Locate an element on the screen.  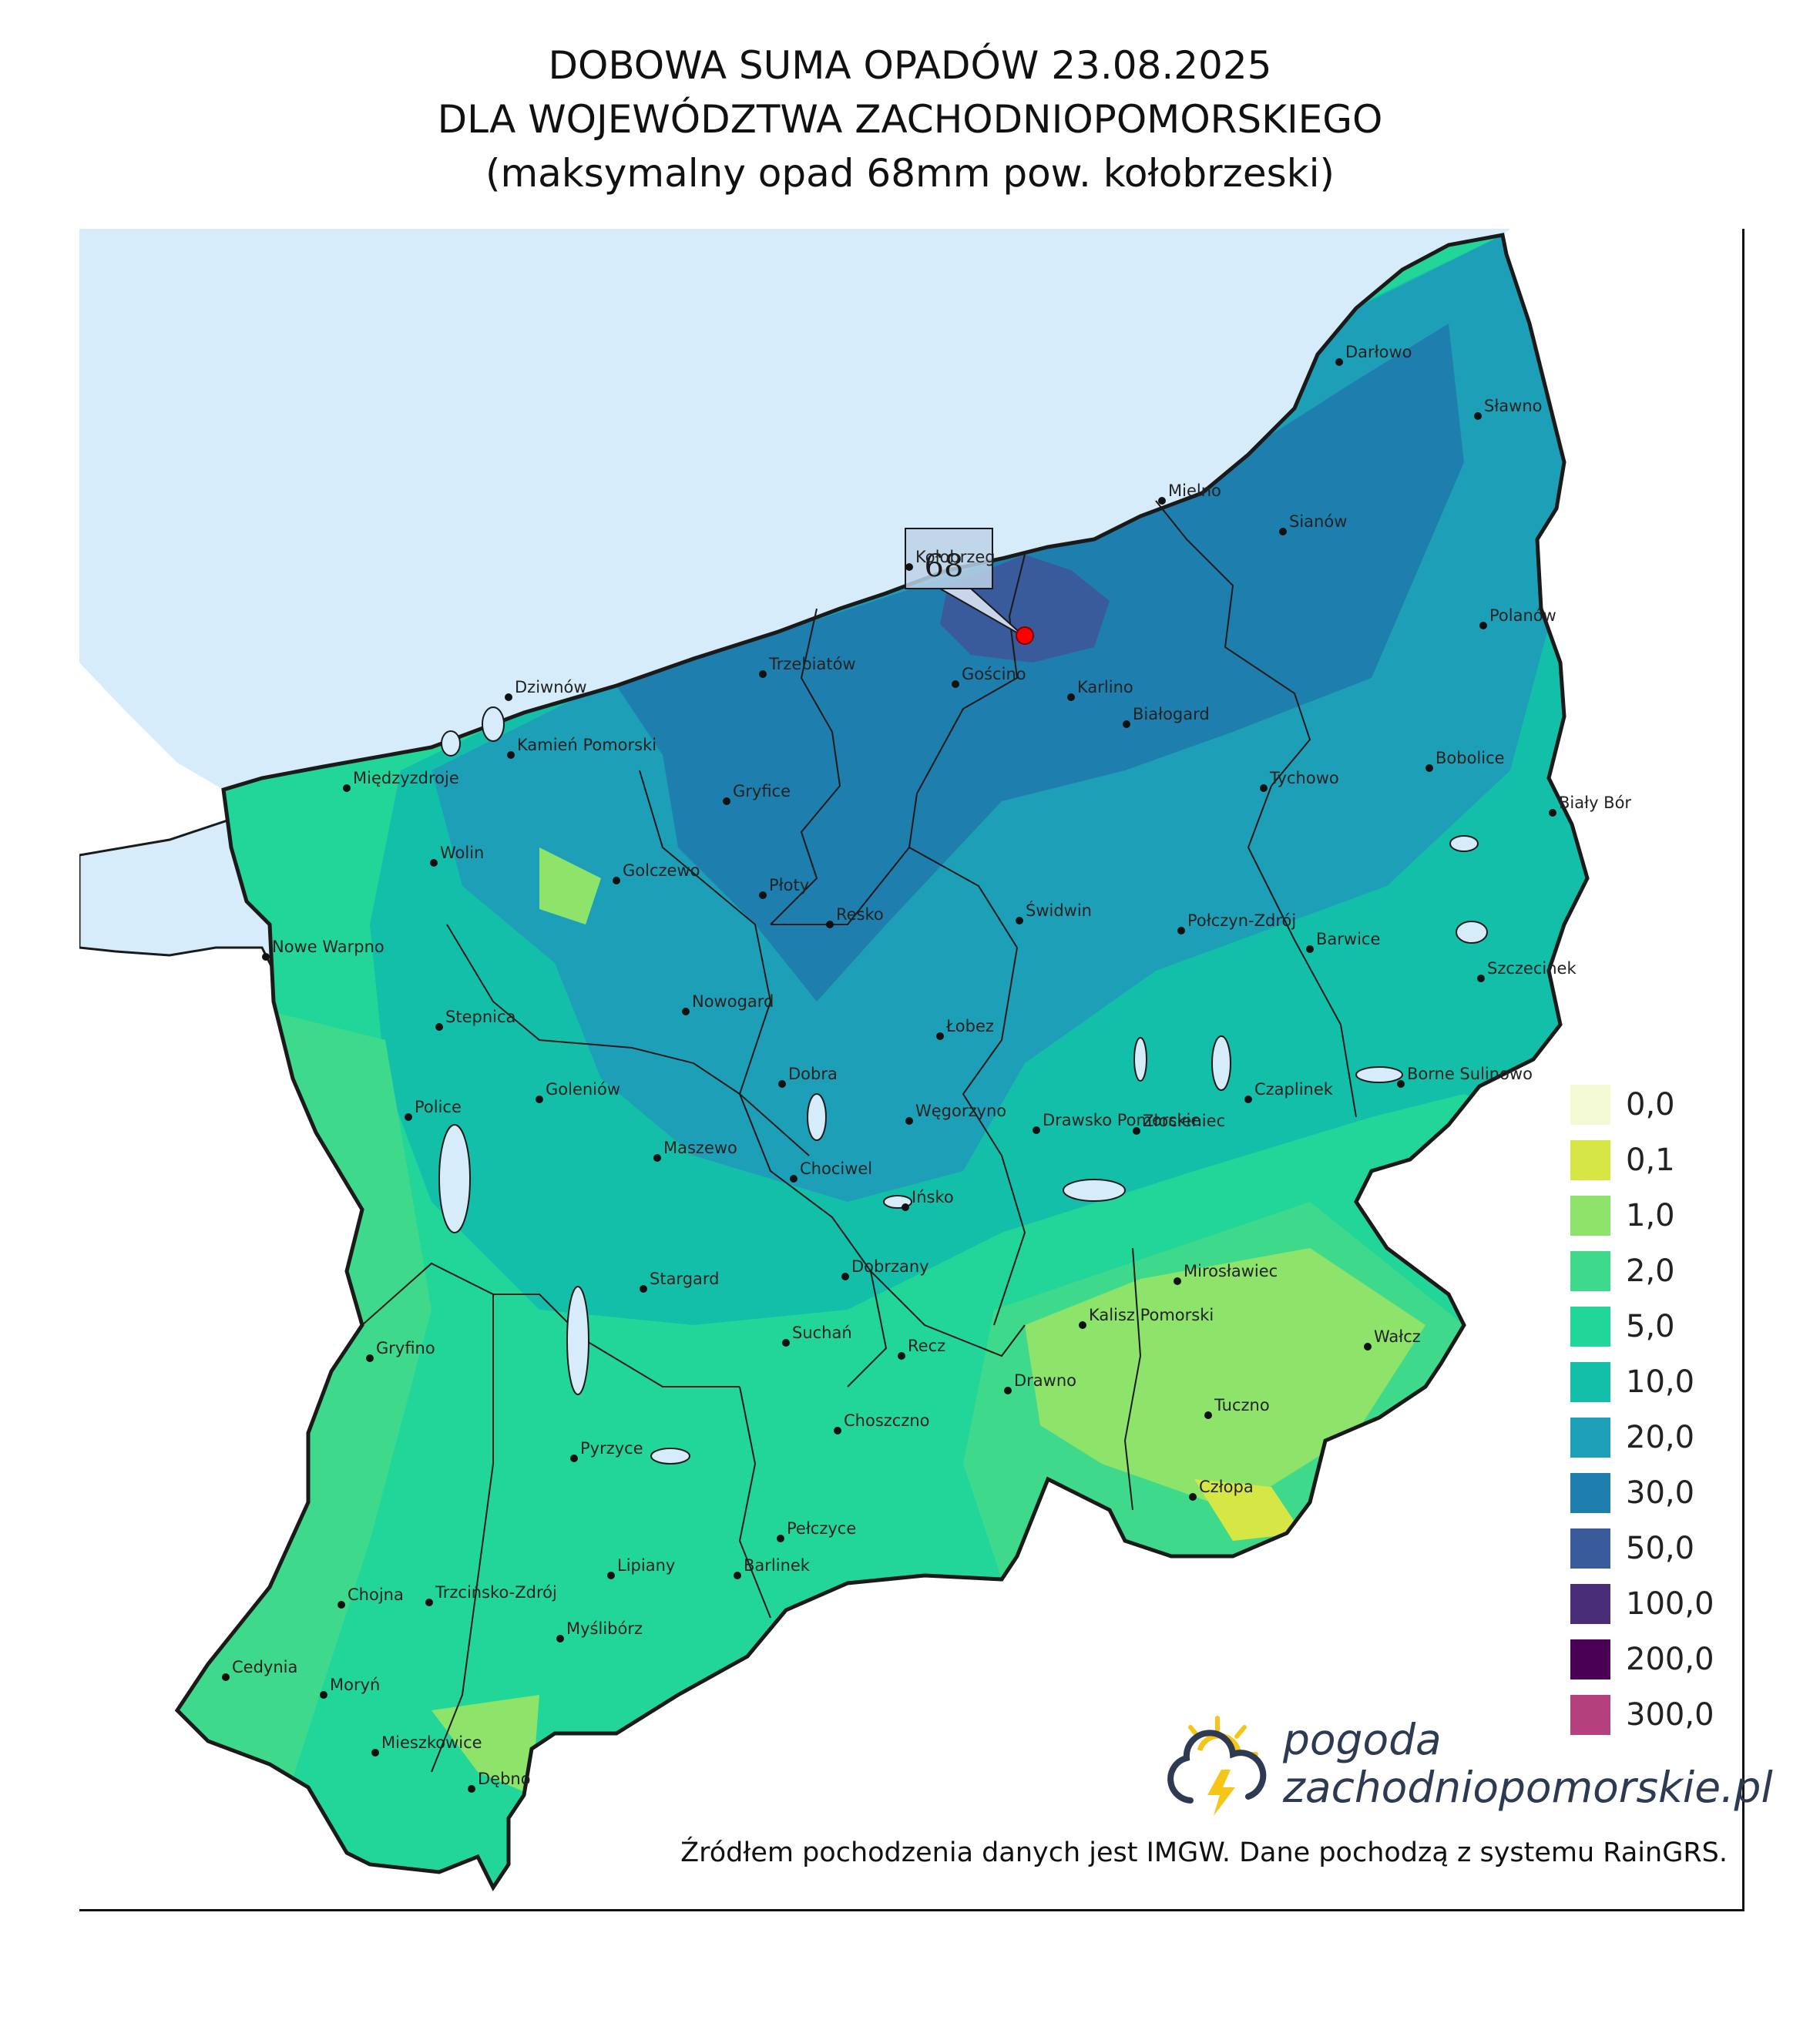
city-label: Recz is located at coordinates (927, 1346).